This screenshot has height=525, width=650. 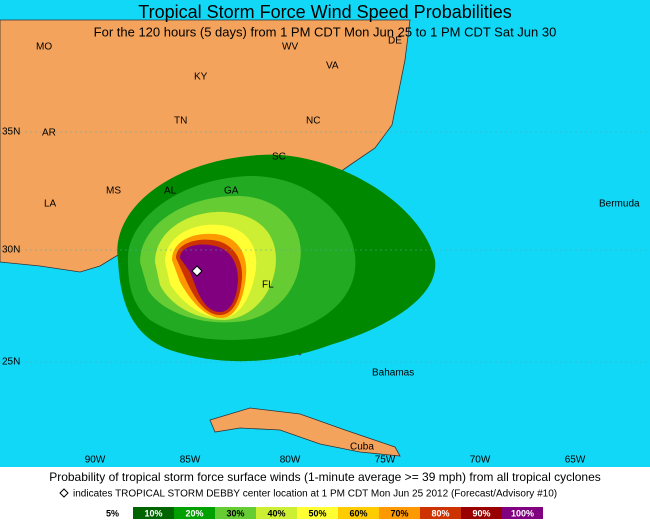 What do you see at coordinates (332, 66) in the screenshot?
I see `place-label: VA` at bounding box center [332, 66].